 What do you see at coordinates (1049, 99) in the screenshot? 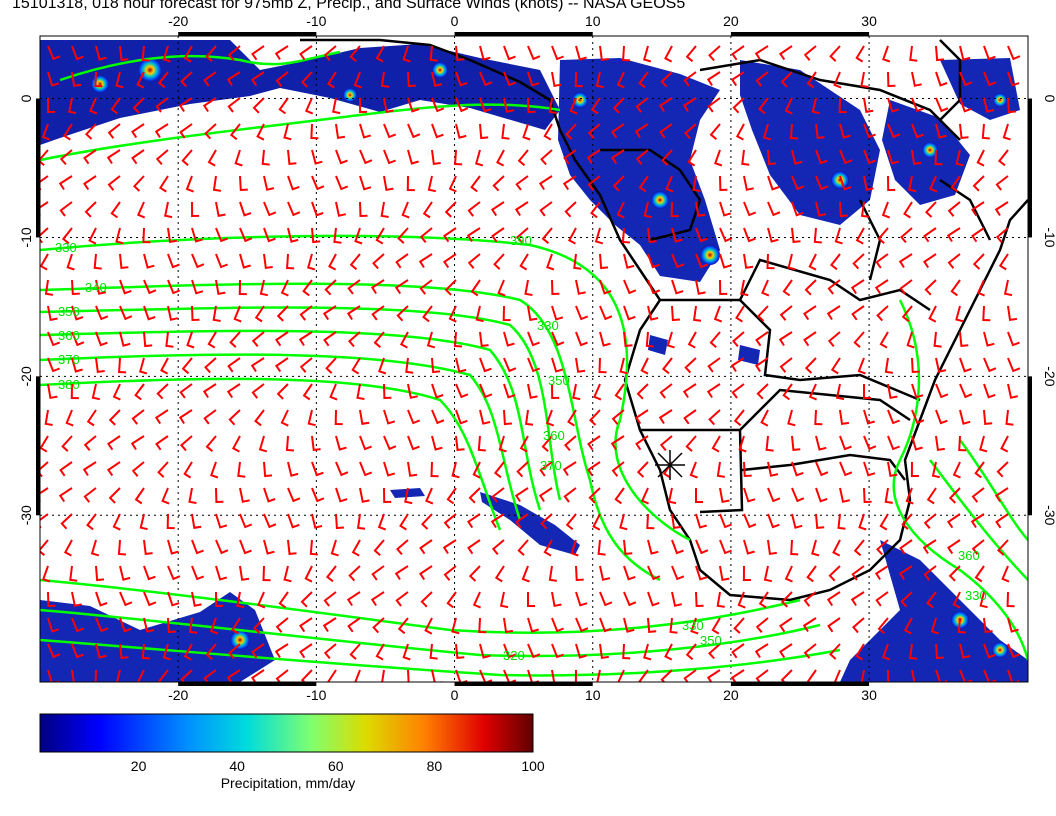
I see `right-lat-tick-label: 0` at bounding box center [1049, 99].